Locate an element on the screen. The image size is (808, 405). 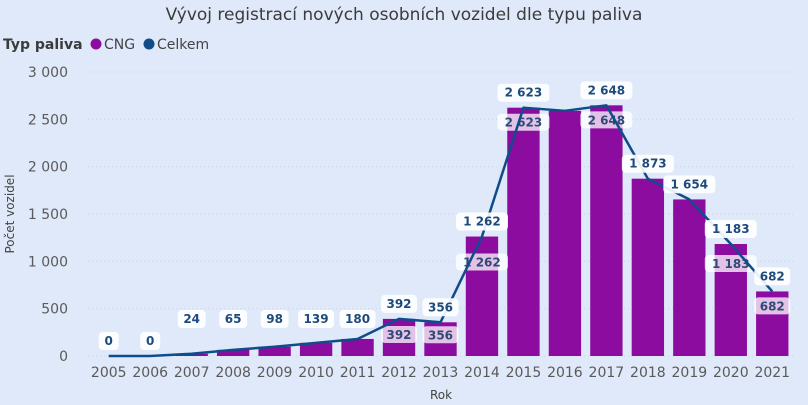
x-tick-label: 2013 is located at coordinates (441, 373).